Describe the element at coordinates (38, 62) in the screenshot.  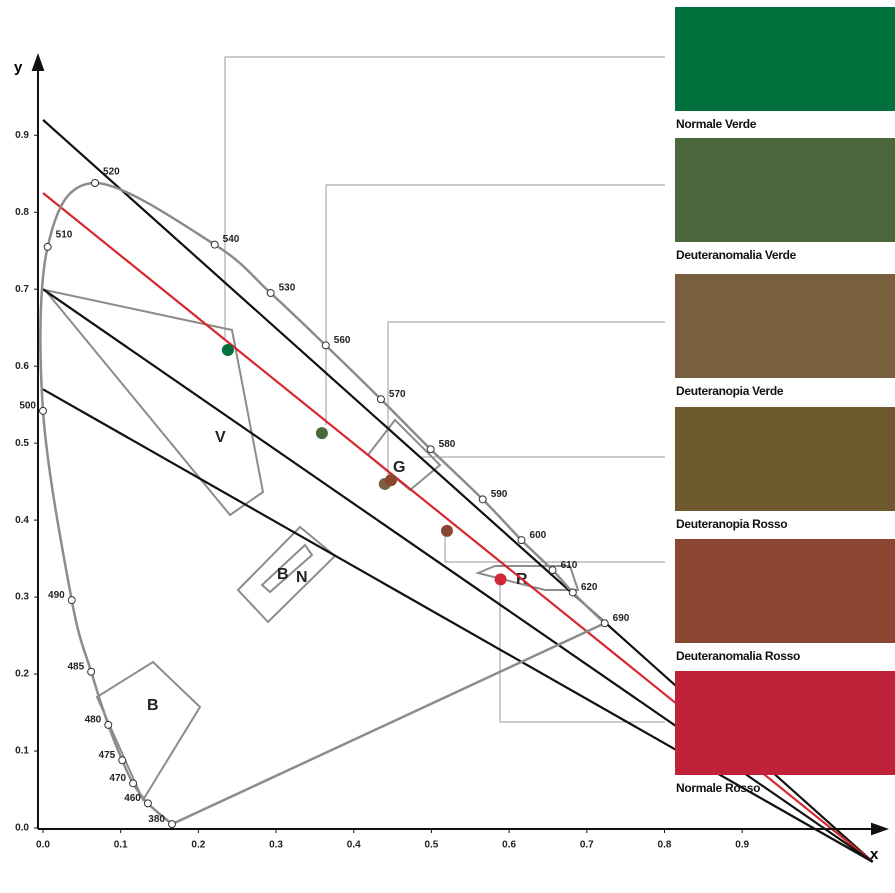
I see `y-arrow` at that location.